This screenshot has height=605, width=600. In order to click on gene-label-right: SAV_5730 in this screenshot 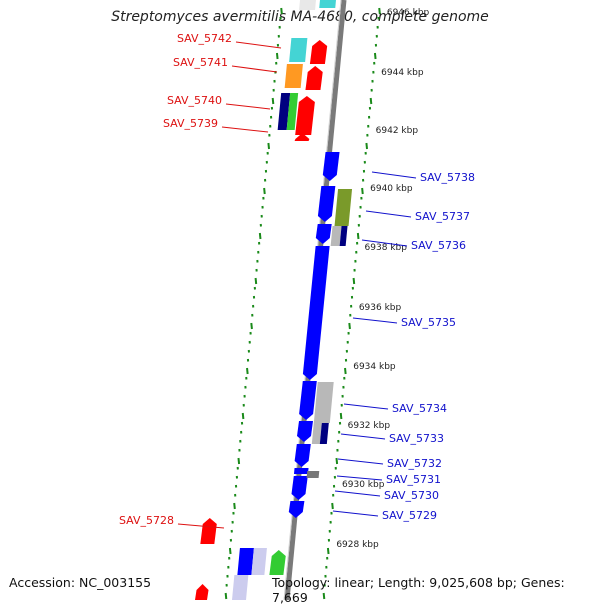, I will do `click(411, 495)`.